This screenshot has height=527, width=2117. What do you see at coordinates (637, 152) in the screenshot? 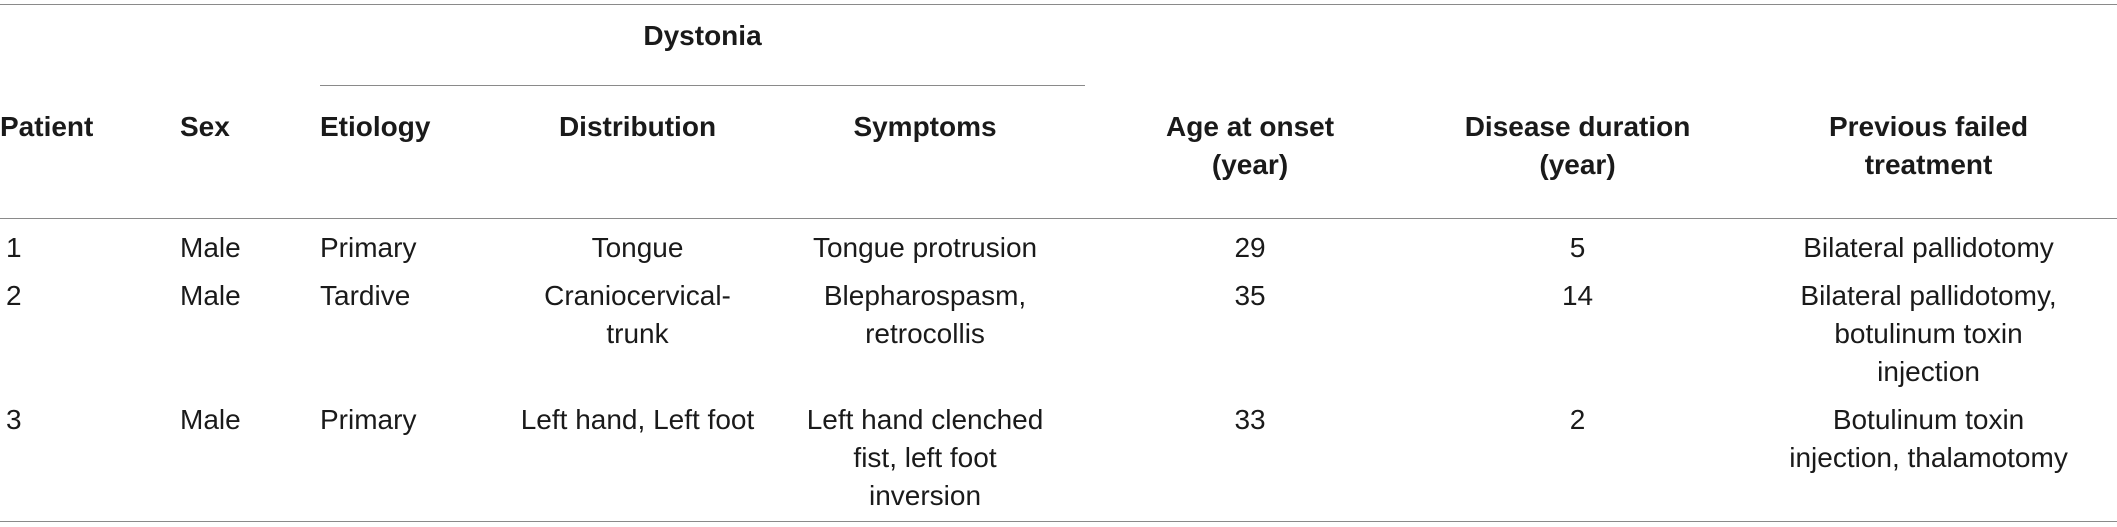
I see `header-distribution: Distribution` at bounding box center [637, 152].